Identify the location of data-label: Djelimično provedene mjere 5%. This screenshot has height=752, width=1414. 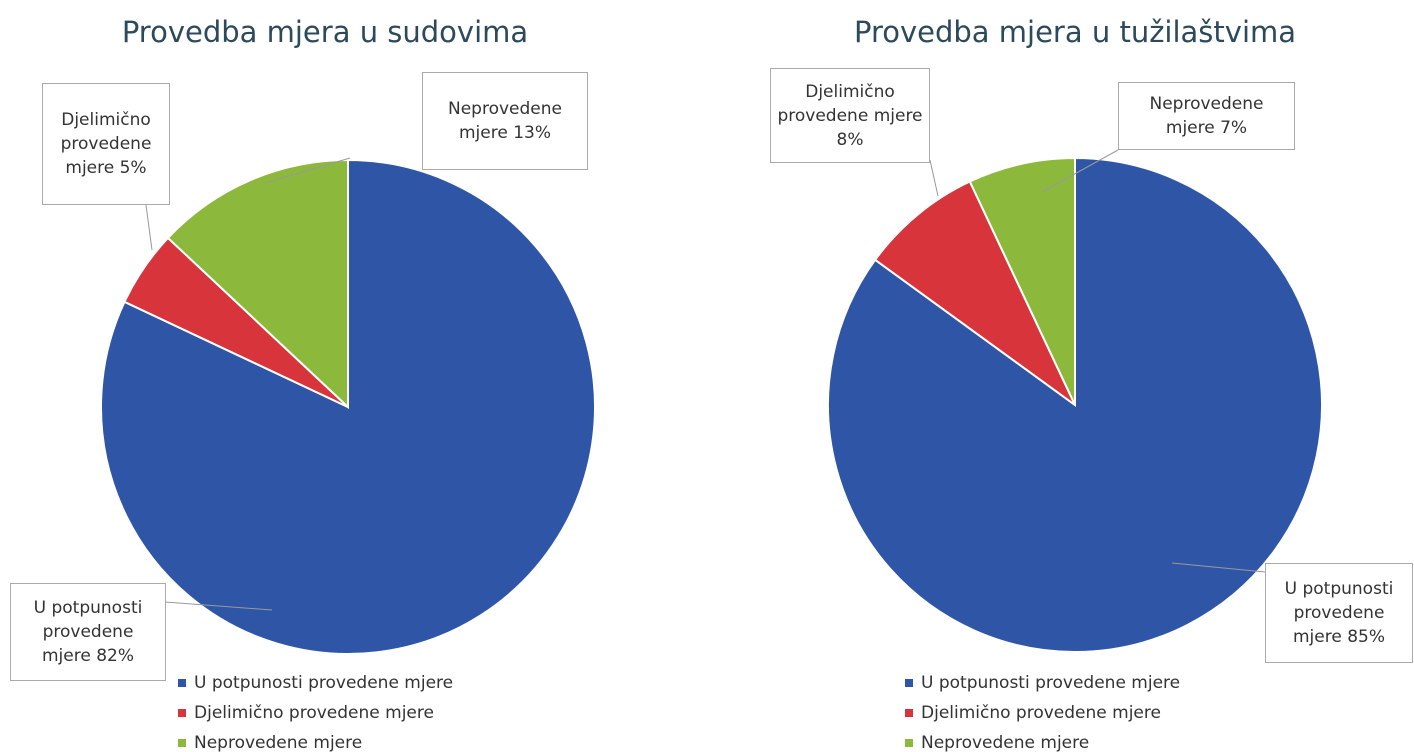
(106, 144).